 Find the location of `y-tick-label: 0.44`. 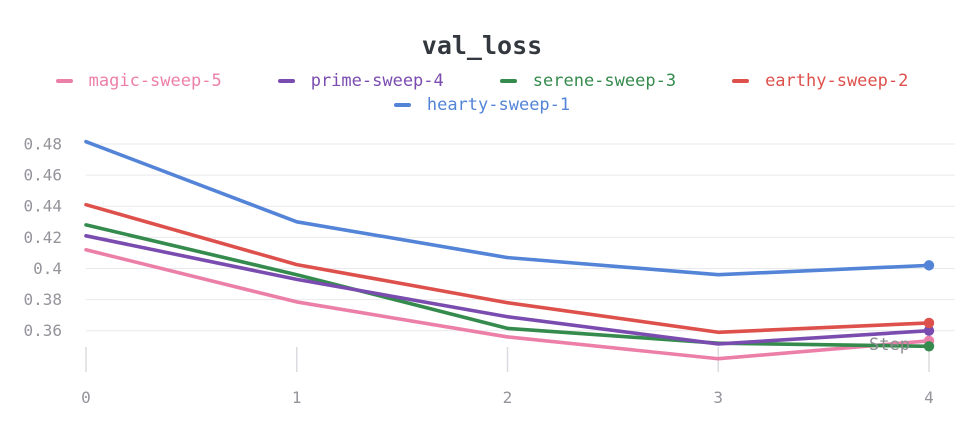

y-tick-label: 0.44 is located at coordinates (42, 206).